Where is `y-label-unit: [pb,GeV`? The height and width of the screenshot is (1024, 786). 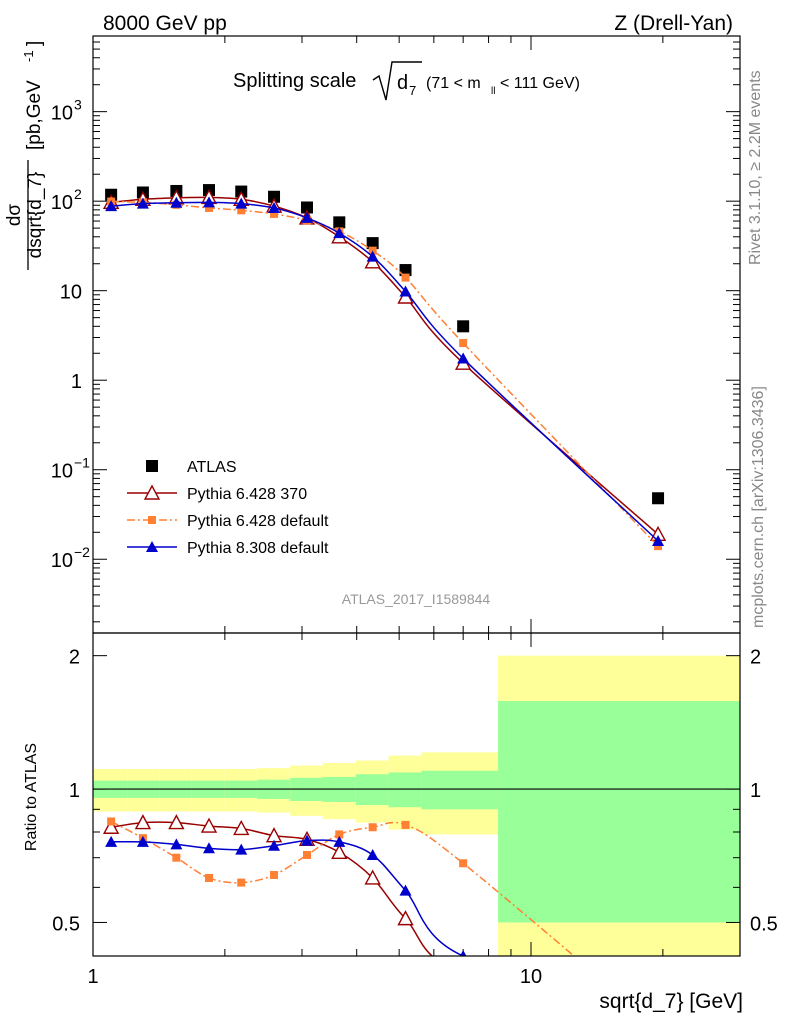 y-label-unit: [pb,GeV is located at coordinates (34, 115).